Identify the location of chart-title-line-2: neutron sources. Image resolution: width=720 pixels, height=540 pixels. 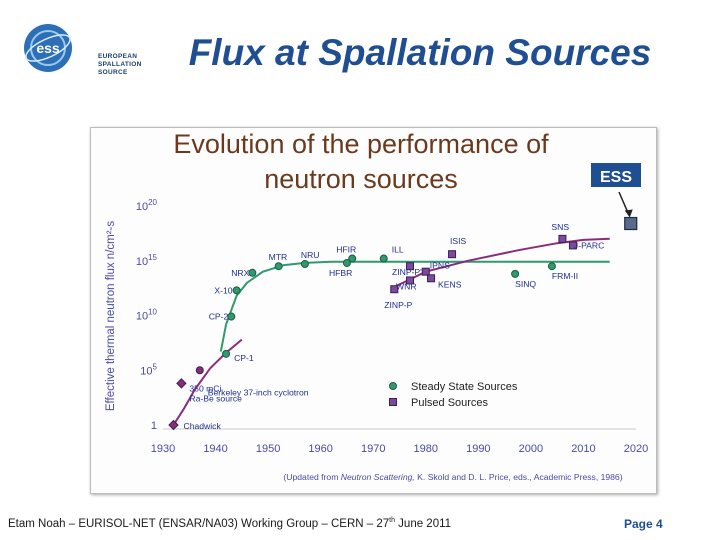
(361, 179).